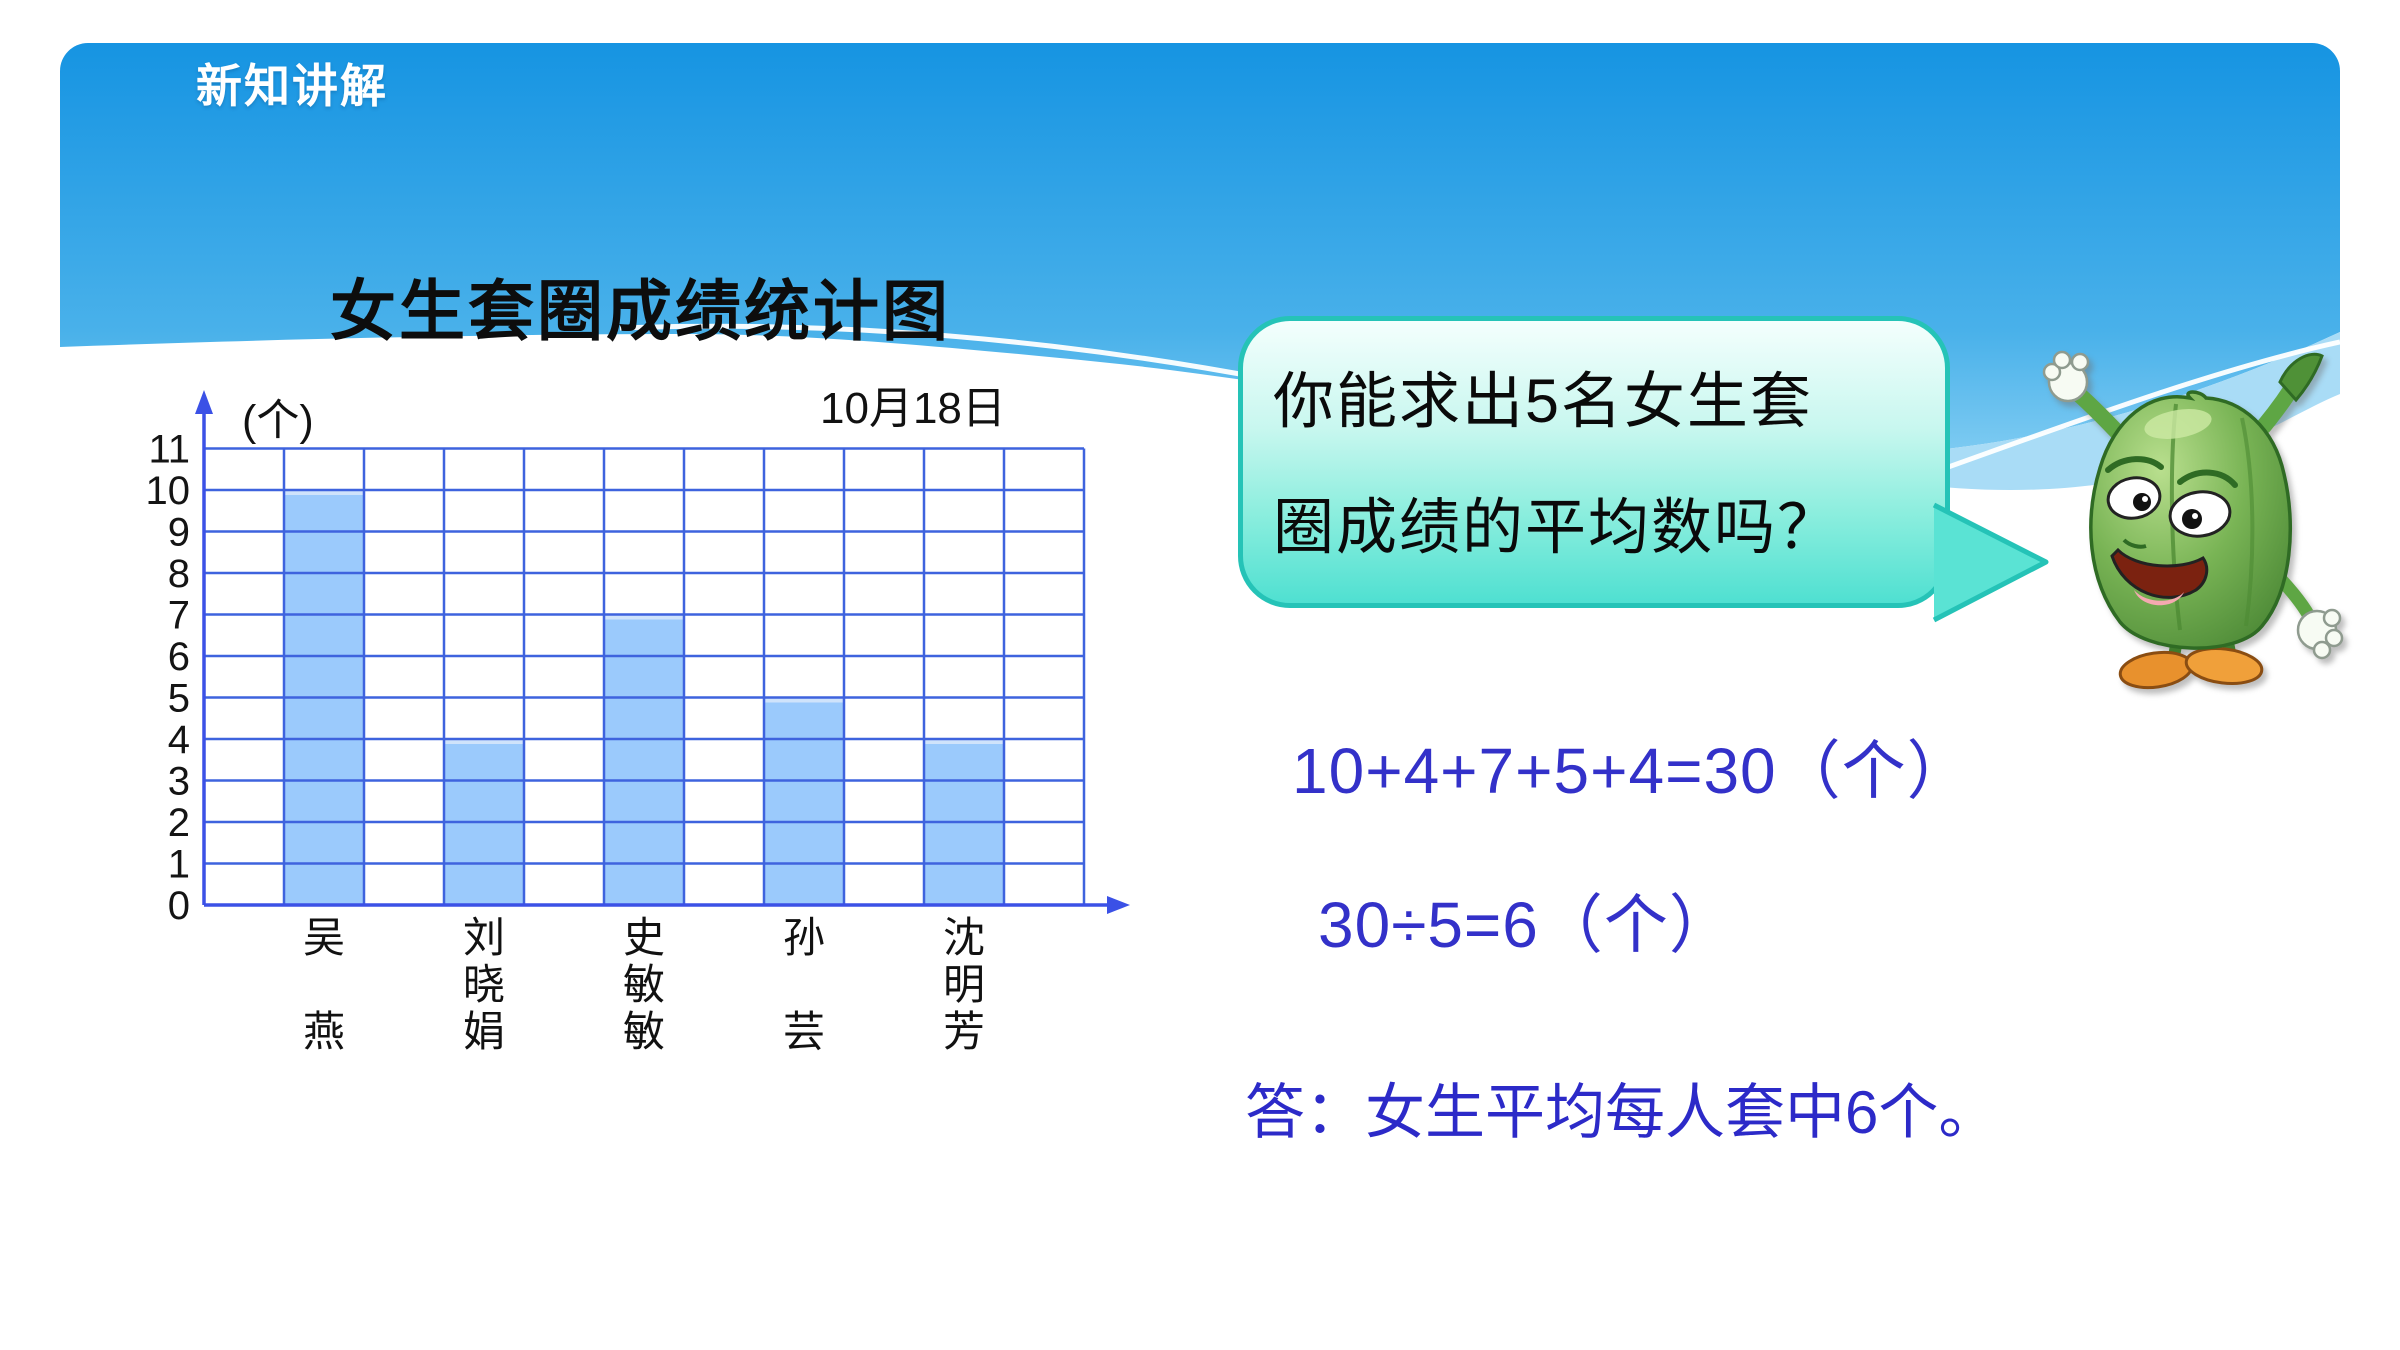 Image resolution: width=2400 pixels, height=1350 pixels. What do you see at coordinates (292, 86) in the screenshot?
I see `header-badge: 新知讲解` at bounding box center [292, 86].